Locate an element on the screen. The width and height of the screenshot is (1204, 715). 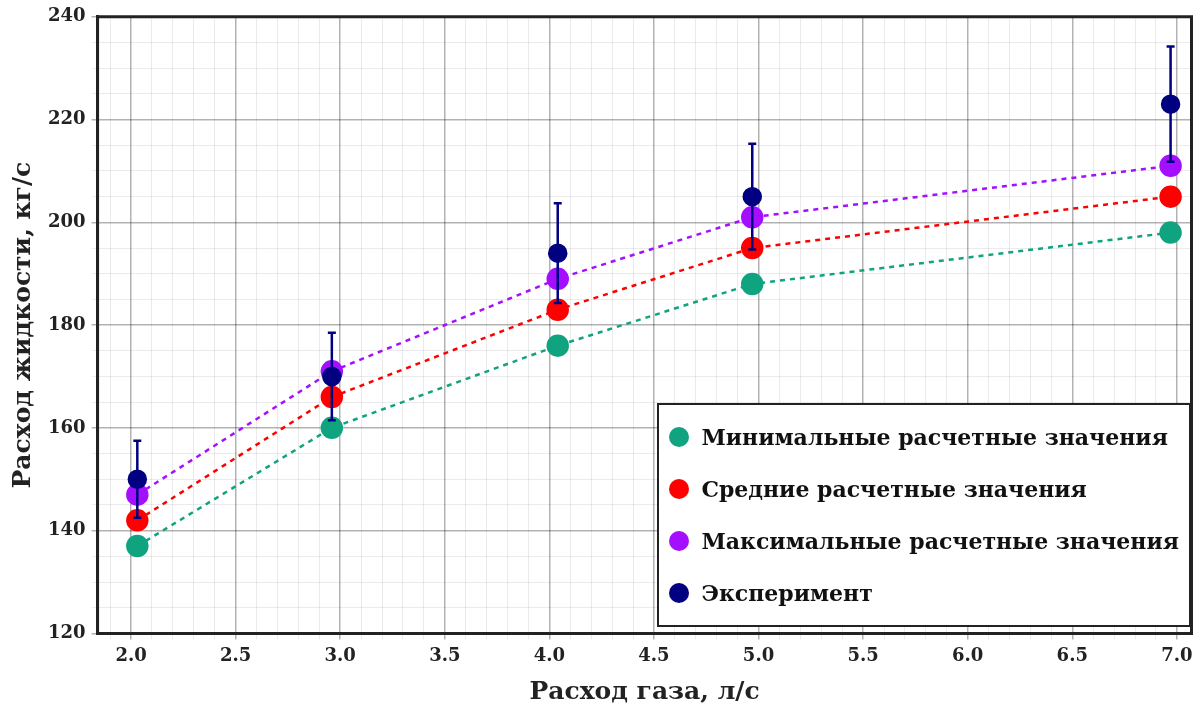
y-tick-label: 120 is located at coordinates (67, 632).